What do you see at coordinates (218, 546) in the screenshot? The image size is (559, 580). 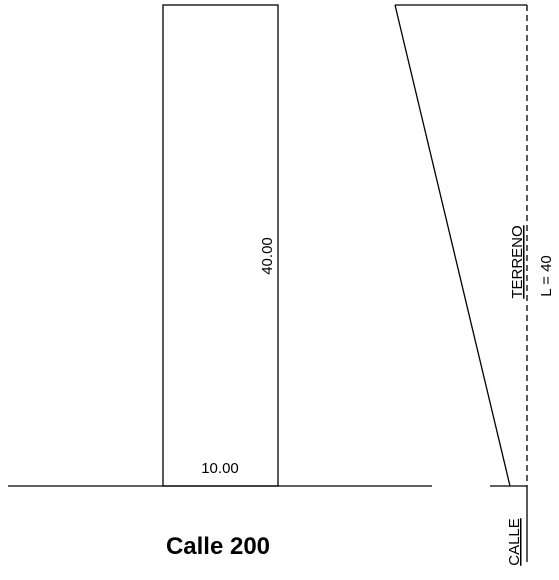 I see `street-label: Calle 200` at bounding box center [218, 546].